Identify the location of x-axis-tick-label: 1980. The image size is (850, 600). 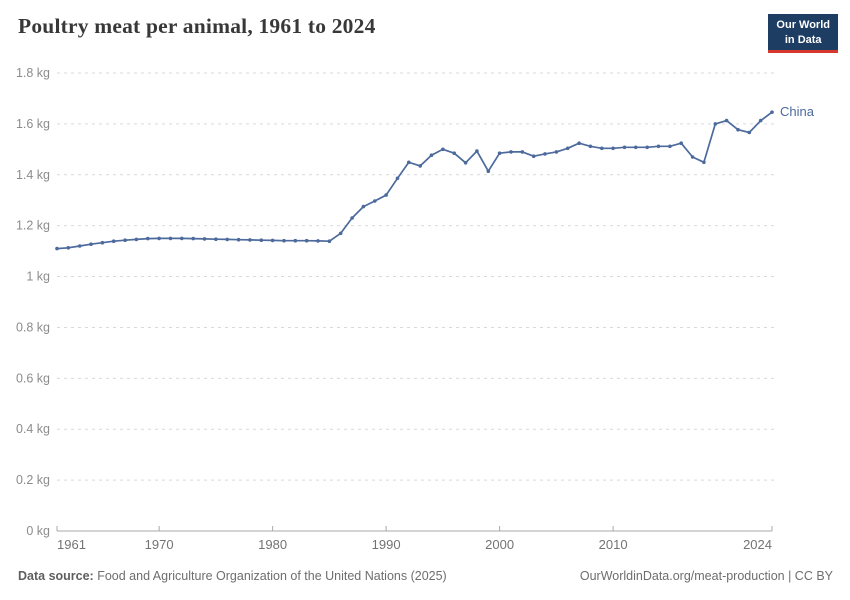
(272, 544).